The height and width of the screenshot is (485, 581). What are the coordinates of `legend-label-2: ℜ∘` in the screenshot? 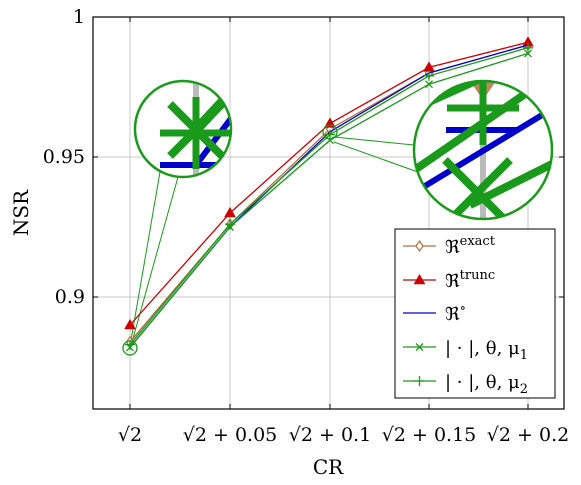 It's located at (455, 313).